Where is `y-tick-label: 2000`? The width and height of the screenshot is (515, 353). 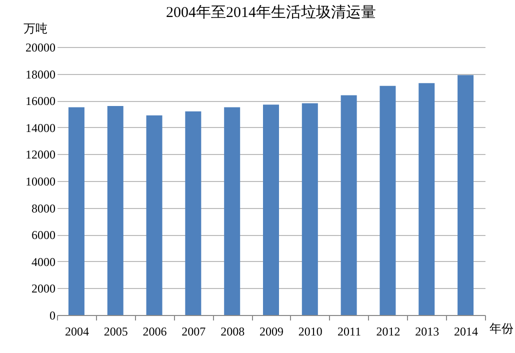
y-tick-label: 2000 is located at coordinates (44, 289).